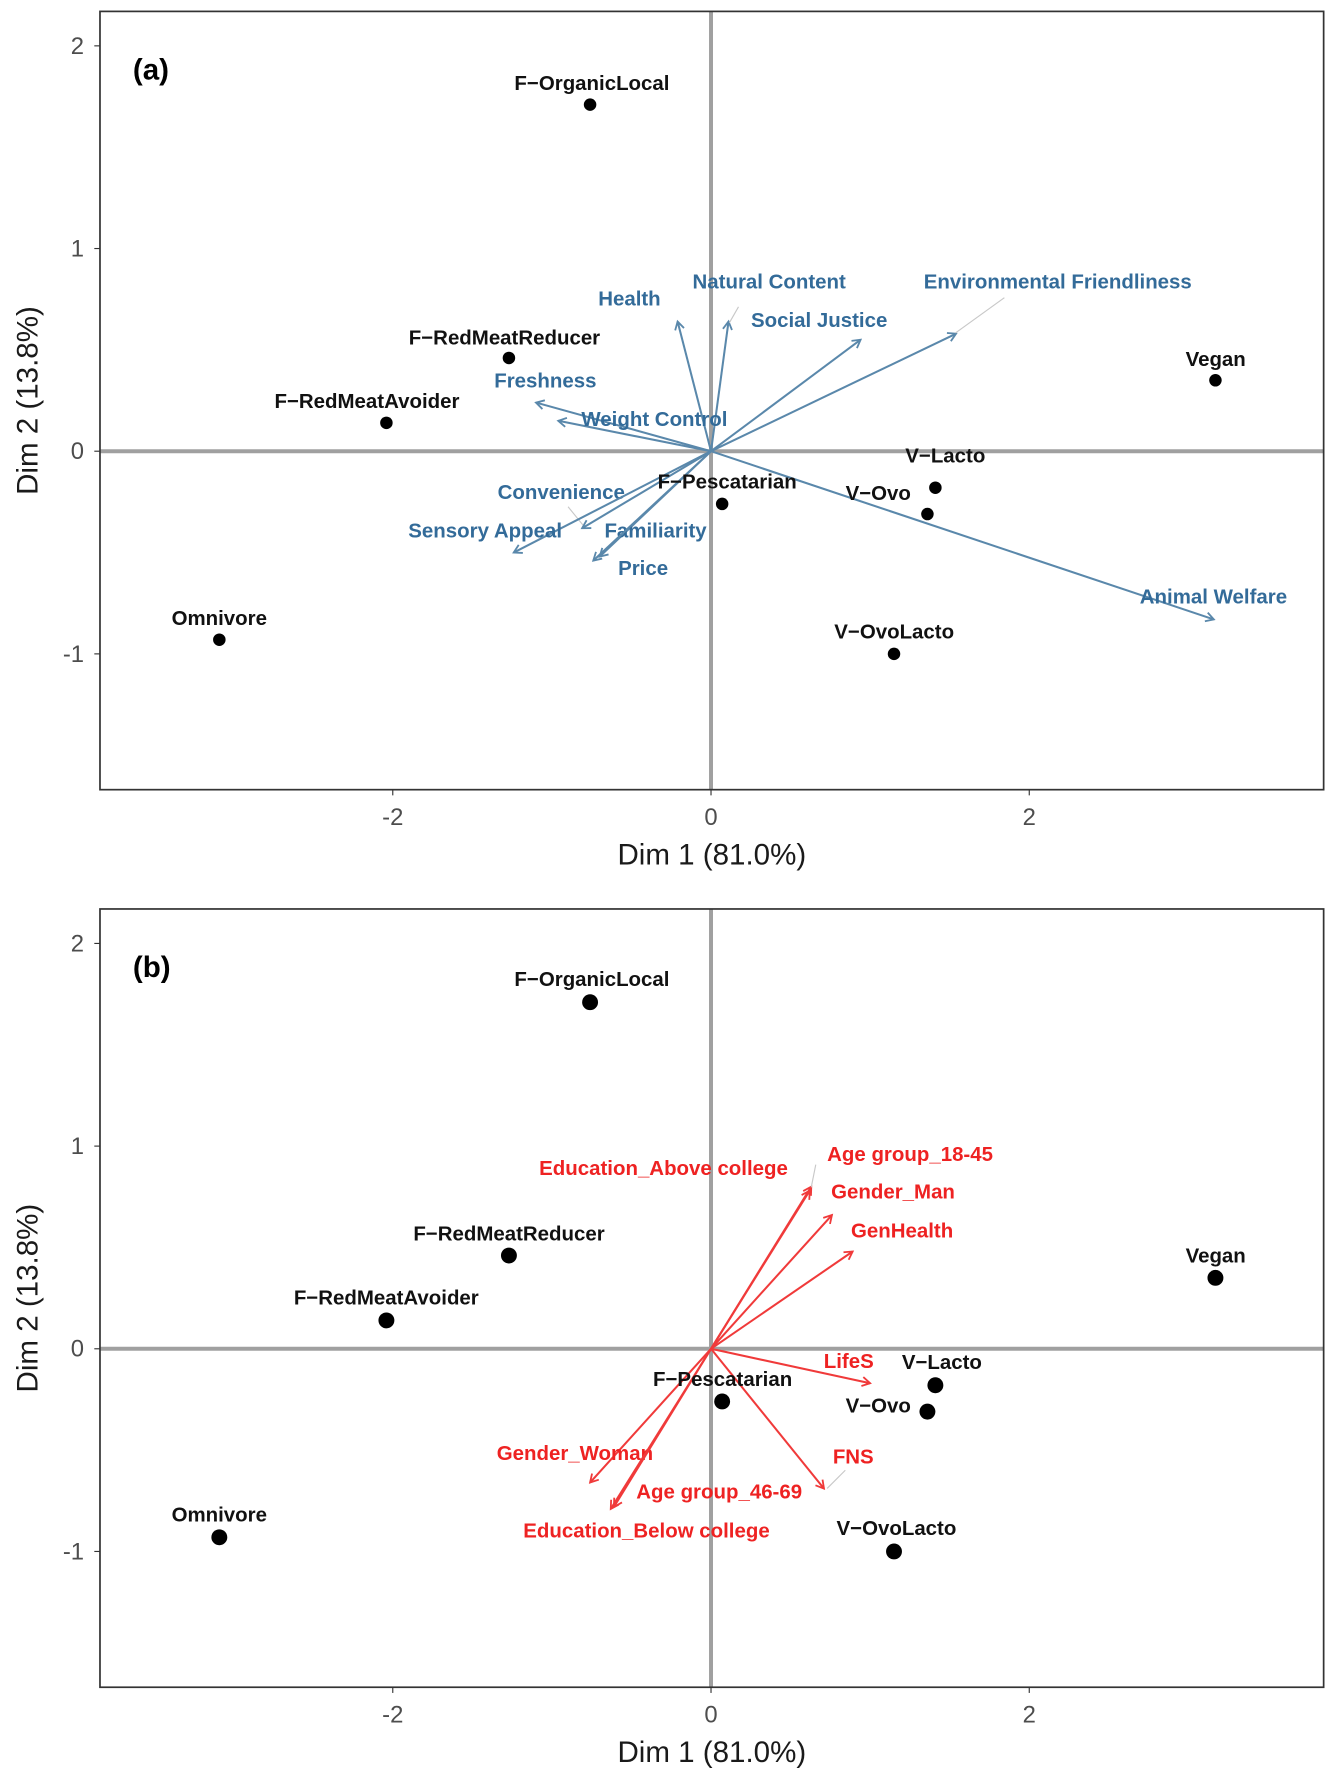 The width and height of the screenshot is (1335, 1785). I want to click on panel-label: (a), so click(151, 70).